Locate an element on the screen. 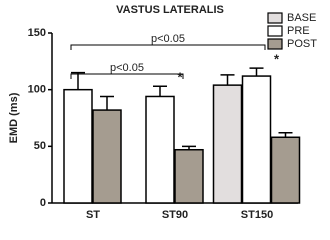 The height and width of the screenshot is (240, 330). legend-label: POST is located at coordinates (302, 44).